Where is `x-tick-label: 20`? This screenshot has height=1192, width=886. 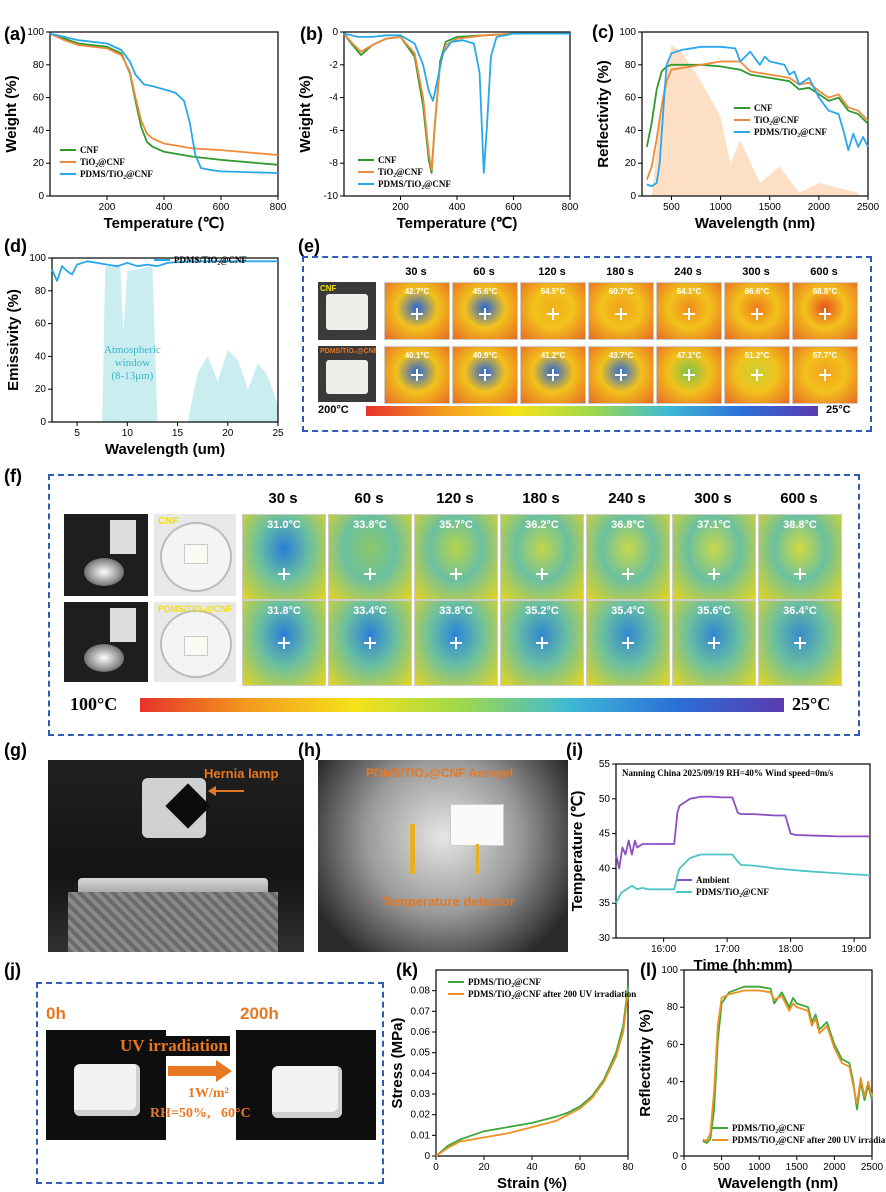
x-tick-label: 20 is located at coordinates (228, 433).